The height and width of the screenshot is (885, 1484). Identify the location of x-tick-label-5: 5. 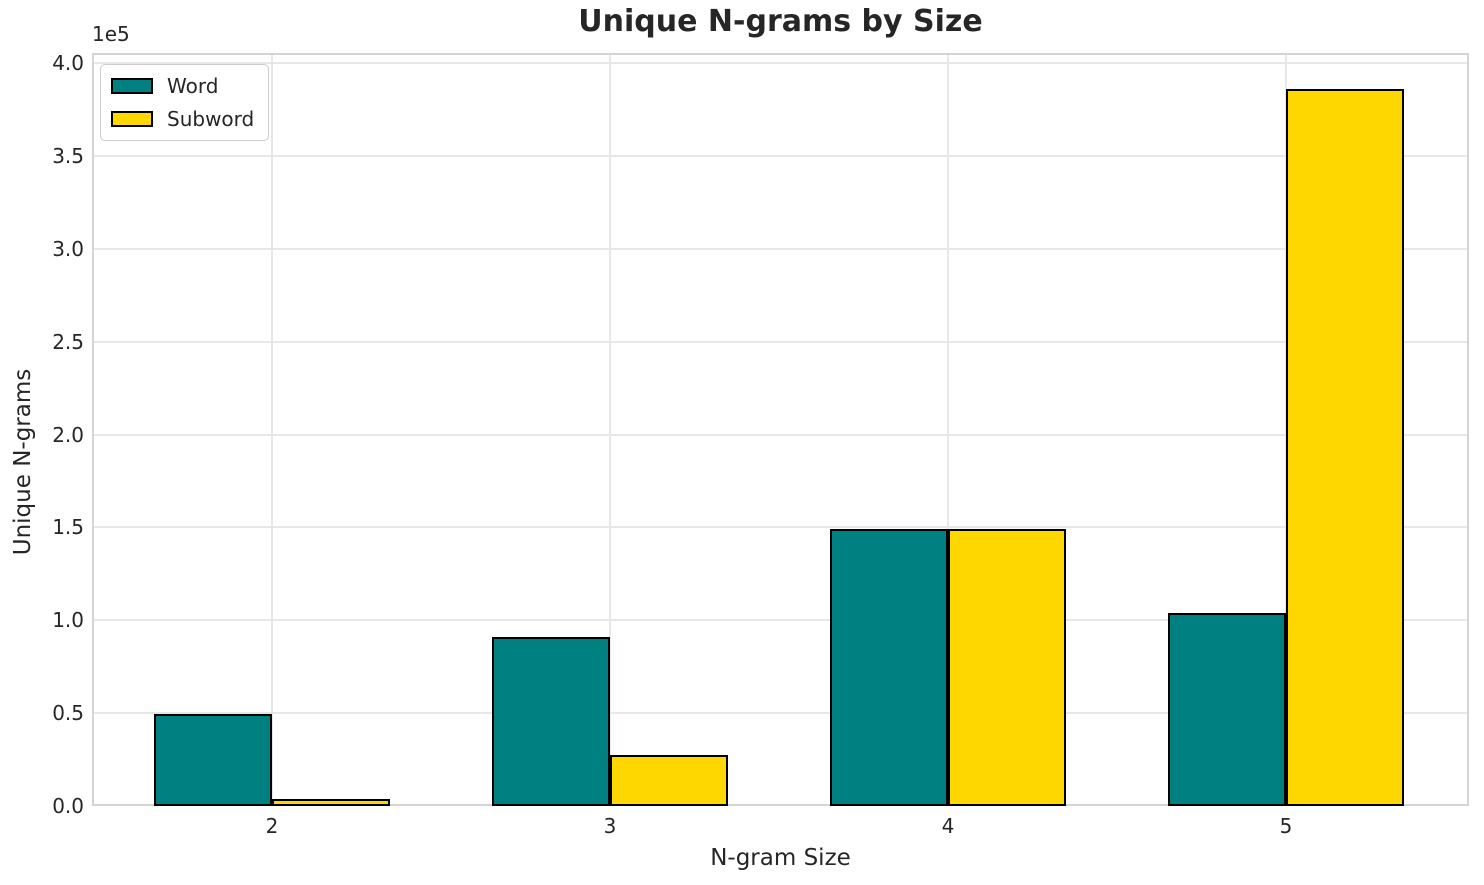
(1286, 826).